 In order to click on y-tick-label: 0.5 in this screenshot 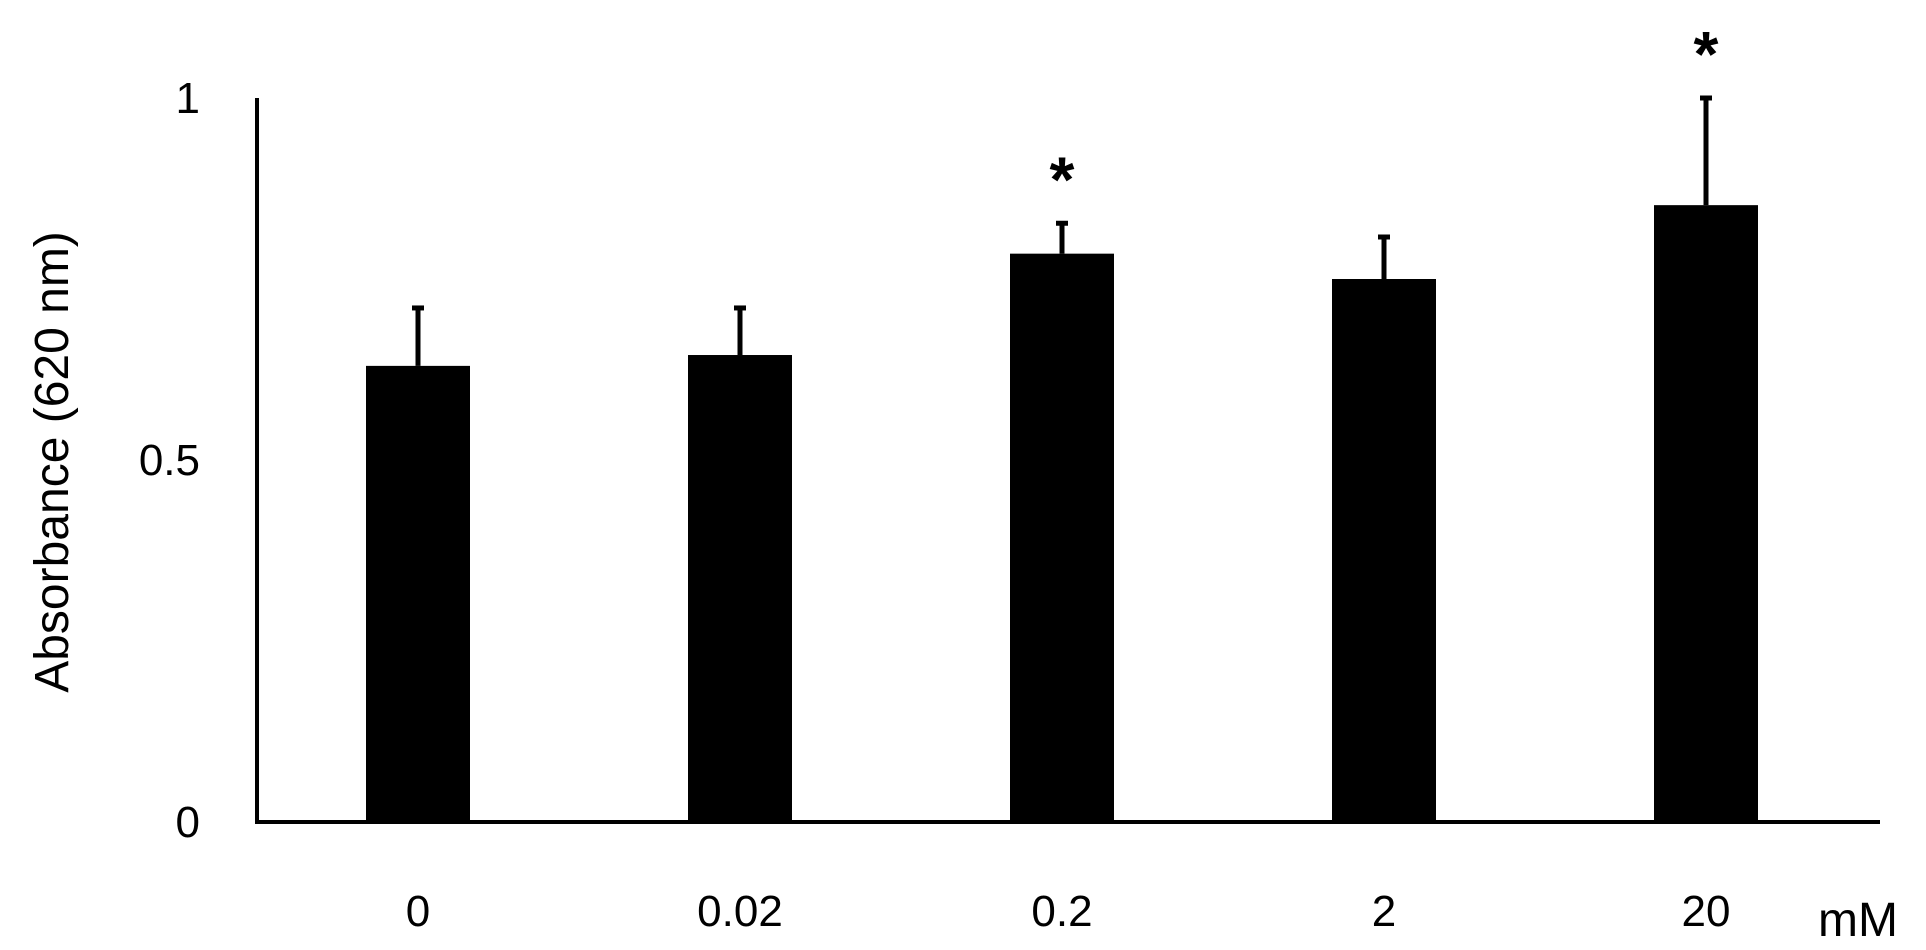, I will do `click(169, 460)`.